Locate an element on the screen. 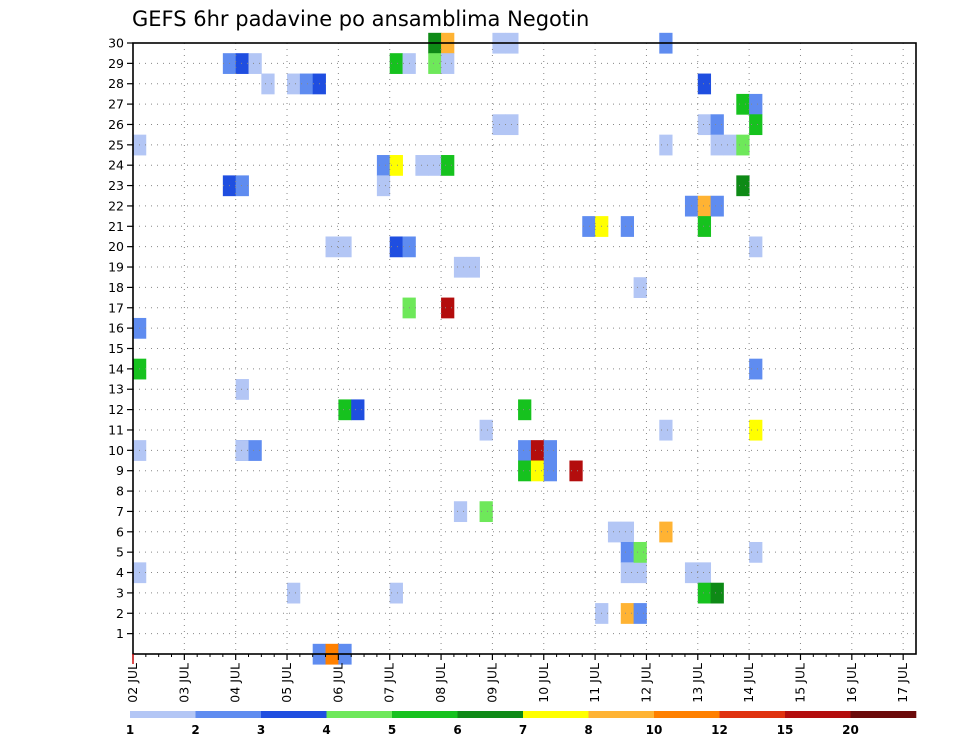  y-tick-label: 22 is located at coordinates (116, 205).